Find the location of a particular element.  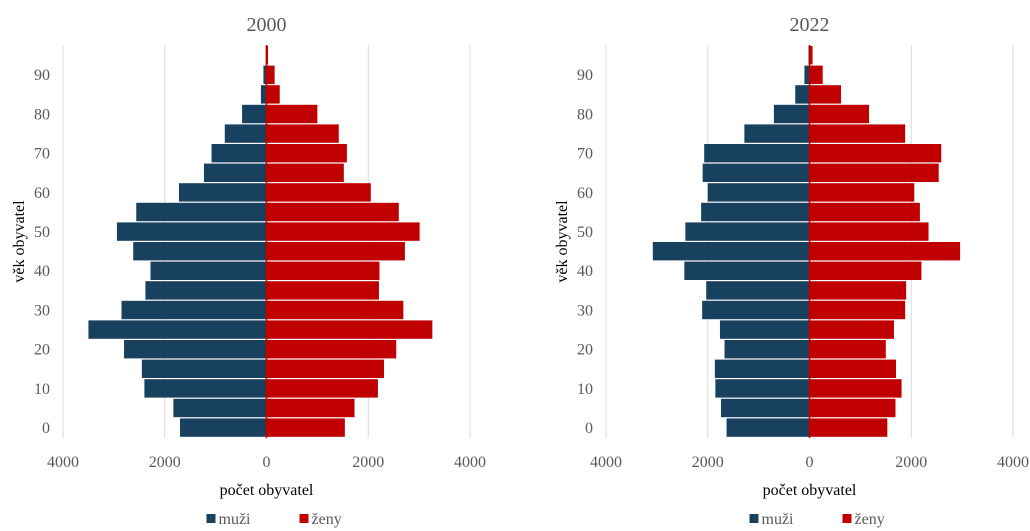

chart-title: 2000 is located at coordinates (267, 25).